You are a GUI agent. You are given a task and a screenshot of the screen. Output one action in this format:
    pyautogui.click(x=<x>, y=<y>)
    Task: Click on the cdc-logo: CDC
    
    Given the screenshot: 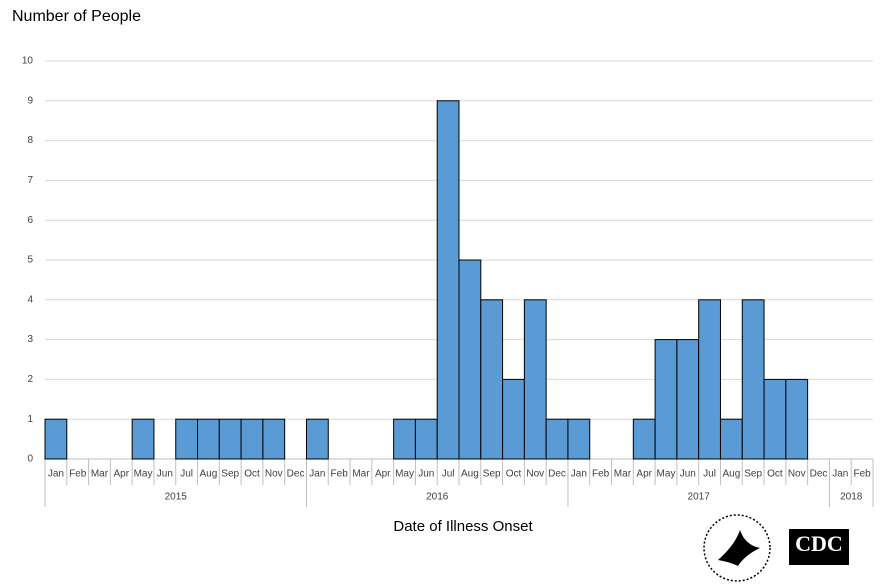 What is the action you would take?
    pyautogui.click(x=819, y=547)
    